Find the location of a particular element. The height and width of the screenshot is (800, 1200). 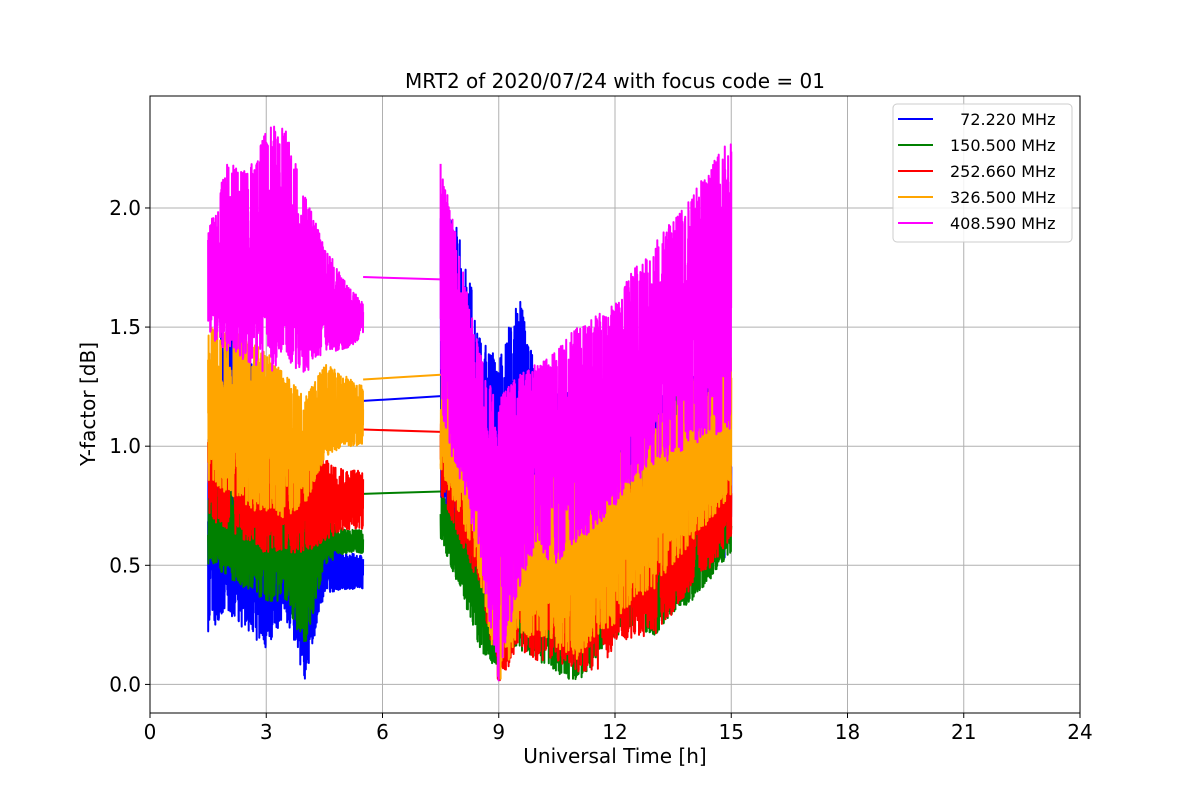

x-tick-label: 15 is located at coordinates (731, 732).